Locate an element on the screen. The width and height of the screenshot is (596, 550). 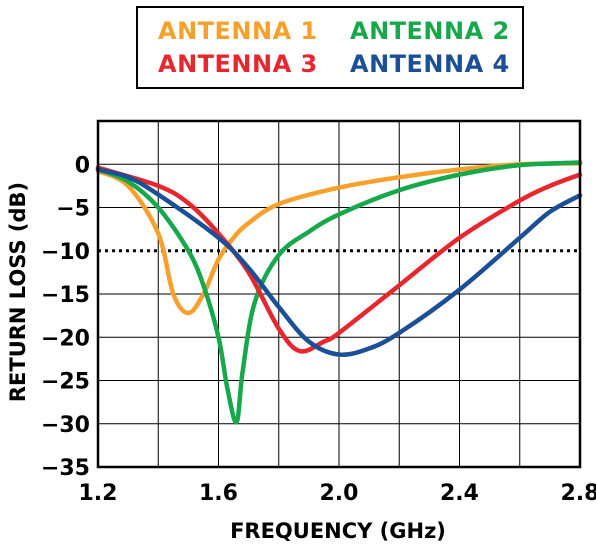
x-tick-label: 2.4 is located at coordinates (459, 493).